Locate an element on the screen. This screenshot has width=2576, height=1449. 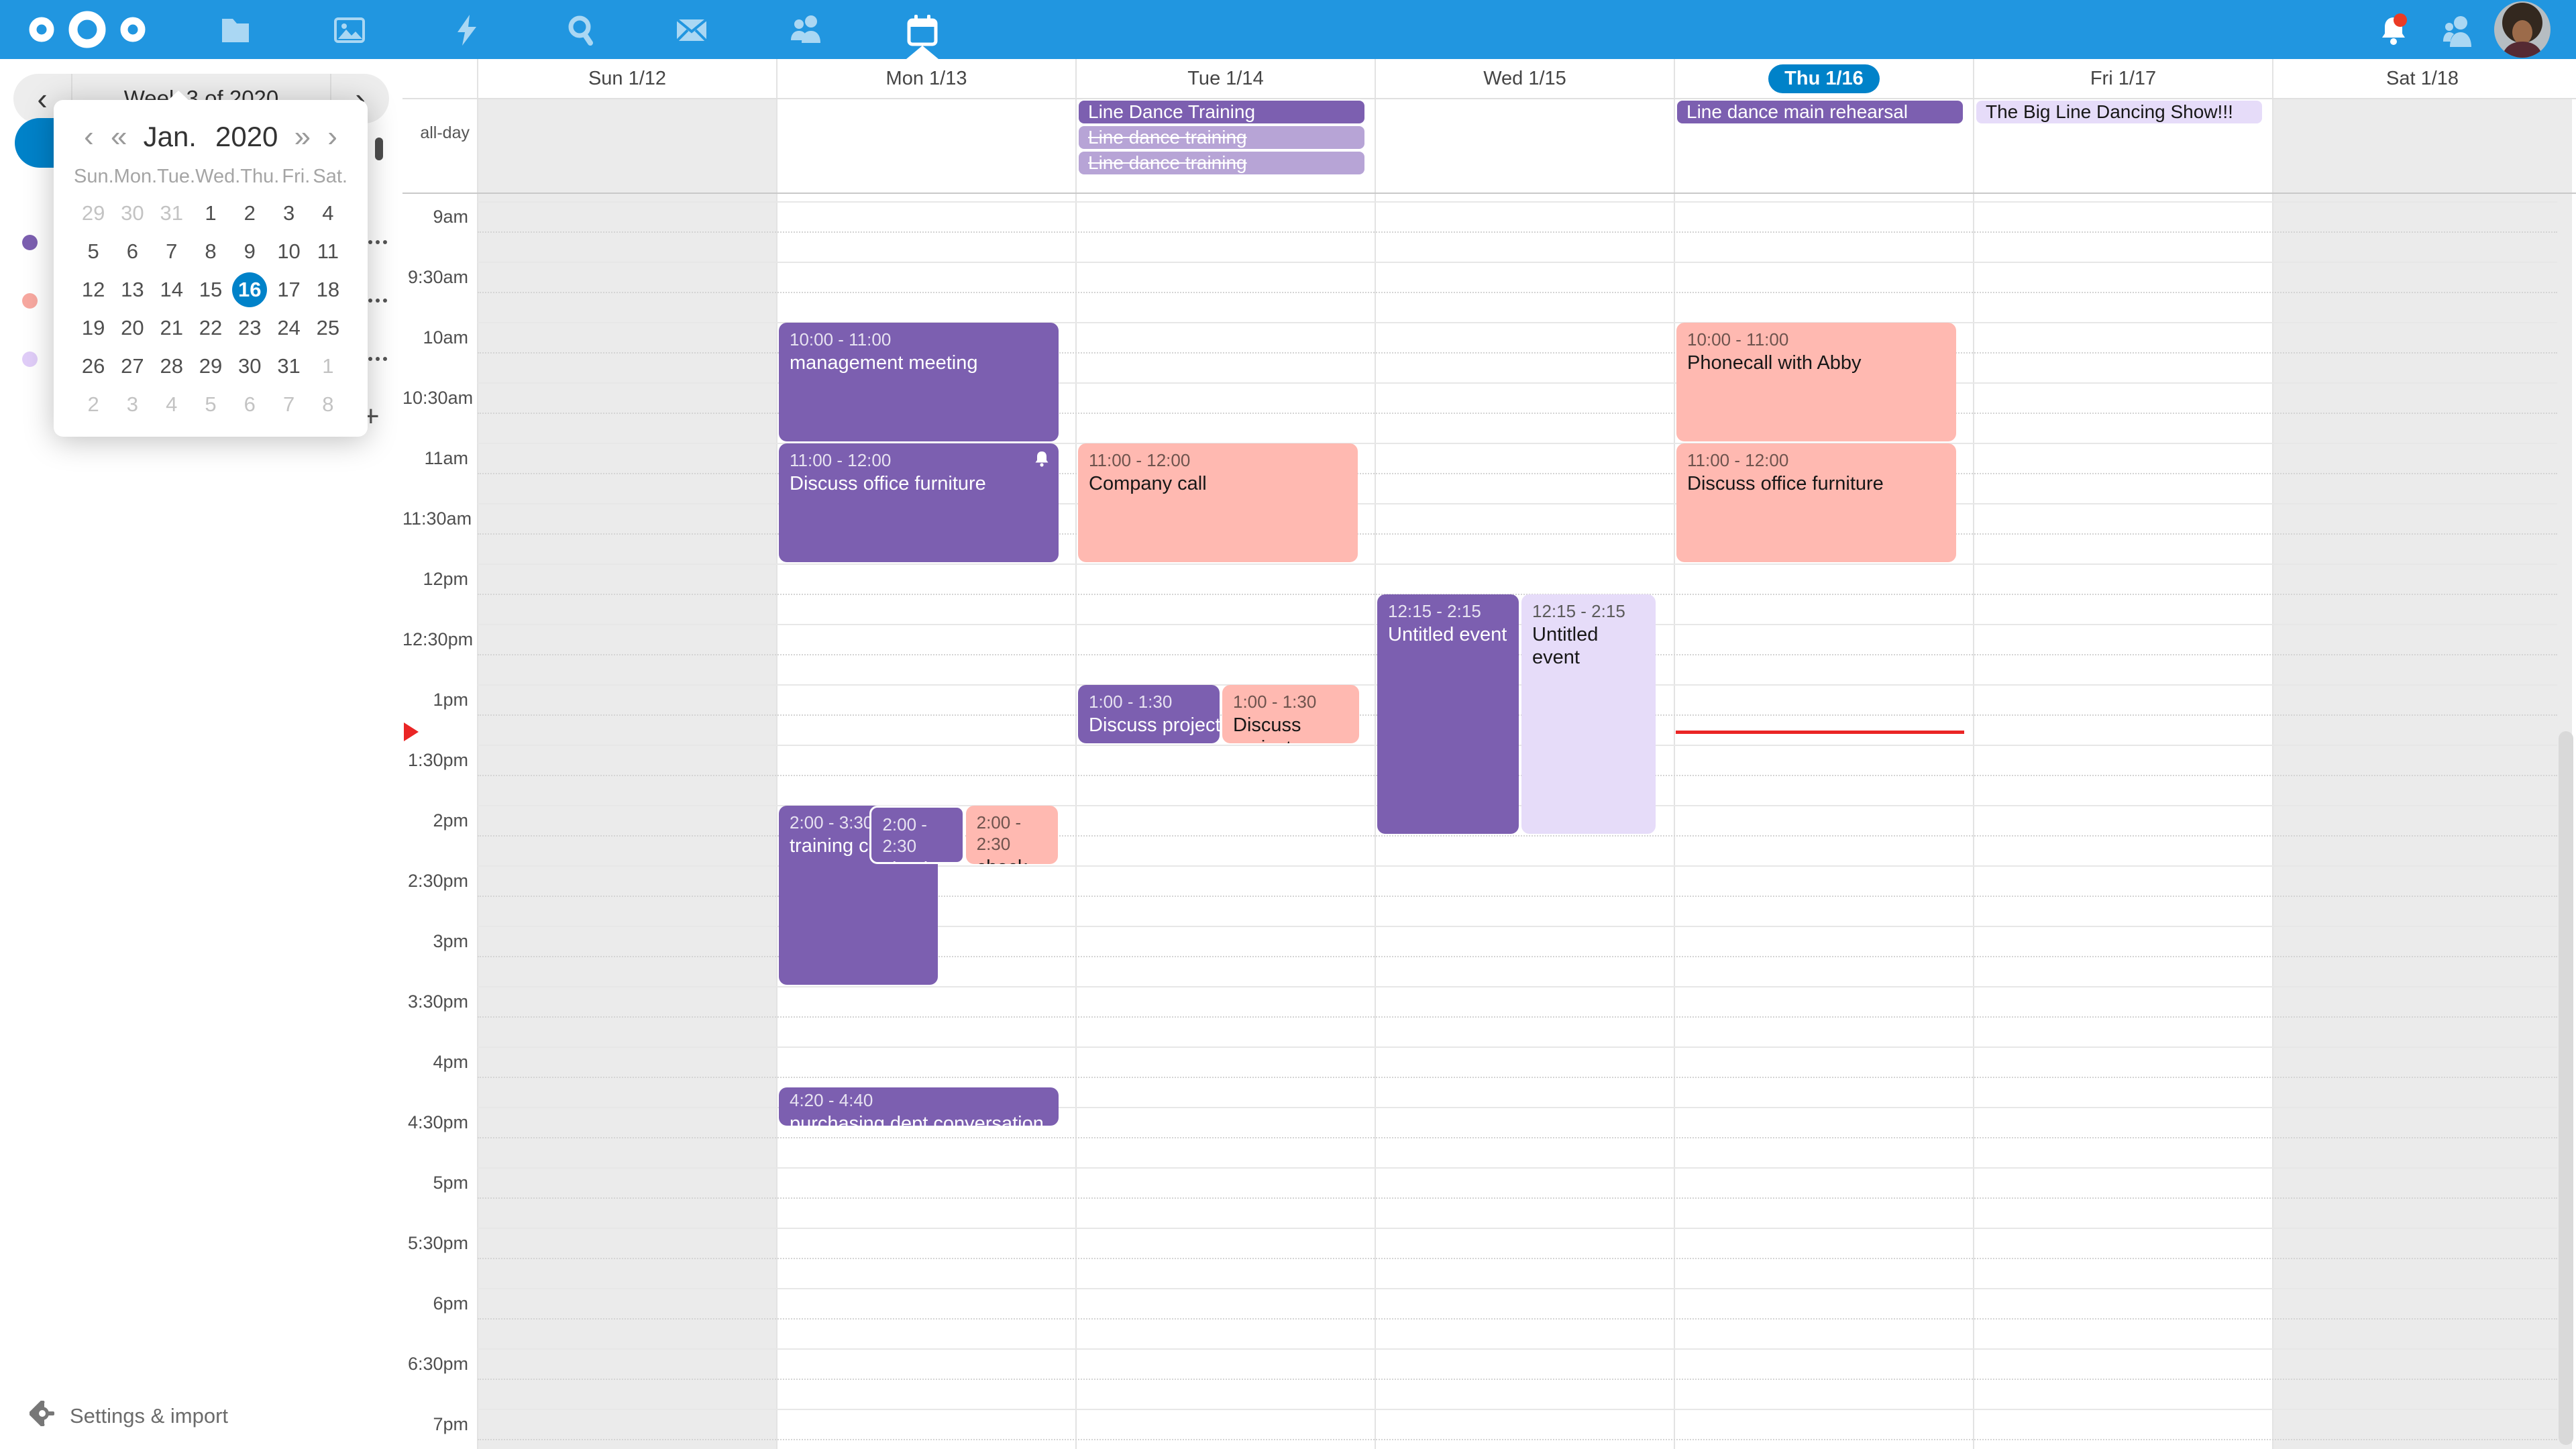
settings-import-button: Settings & import is located at coordinates (128, 1415).